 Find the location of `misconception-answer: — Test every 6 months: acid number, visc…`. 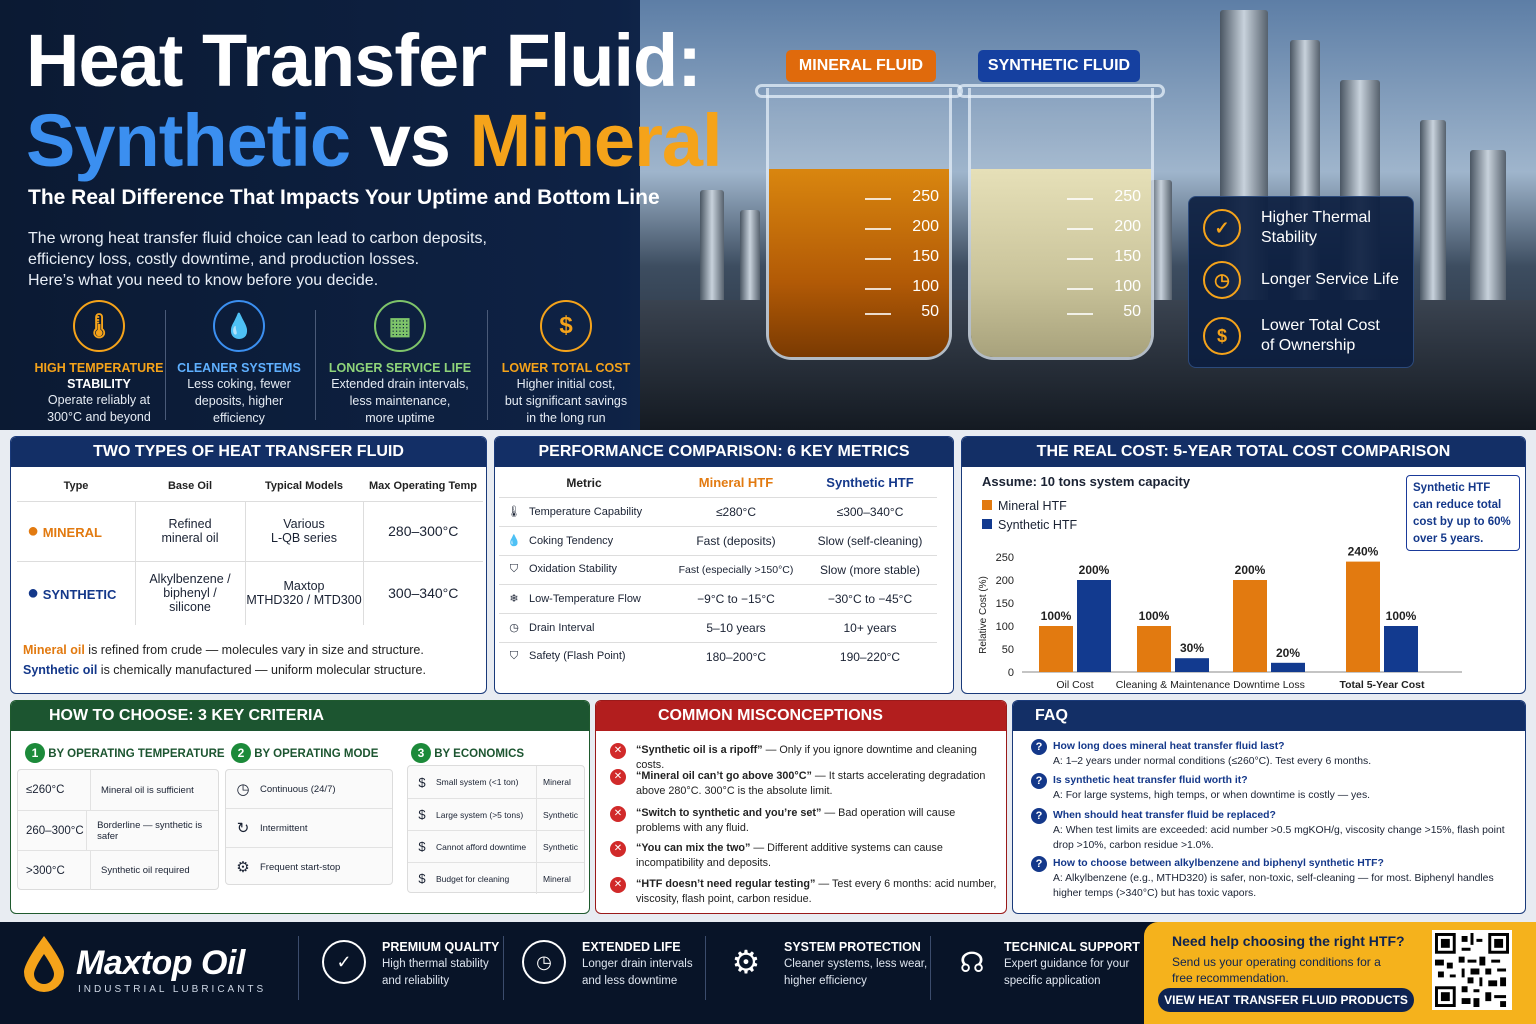

misconception-answer: — Test every 6 months: acid number, visc… is located at coordinates (816, 891).